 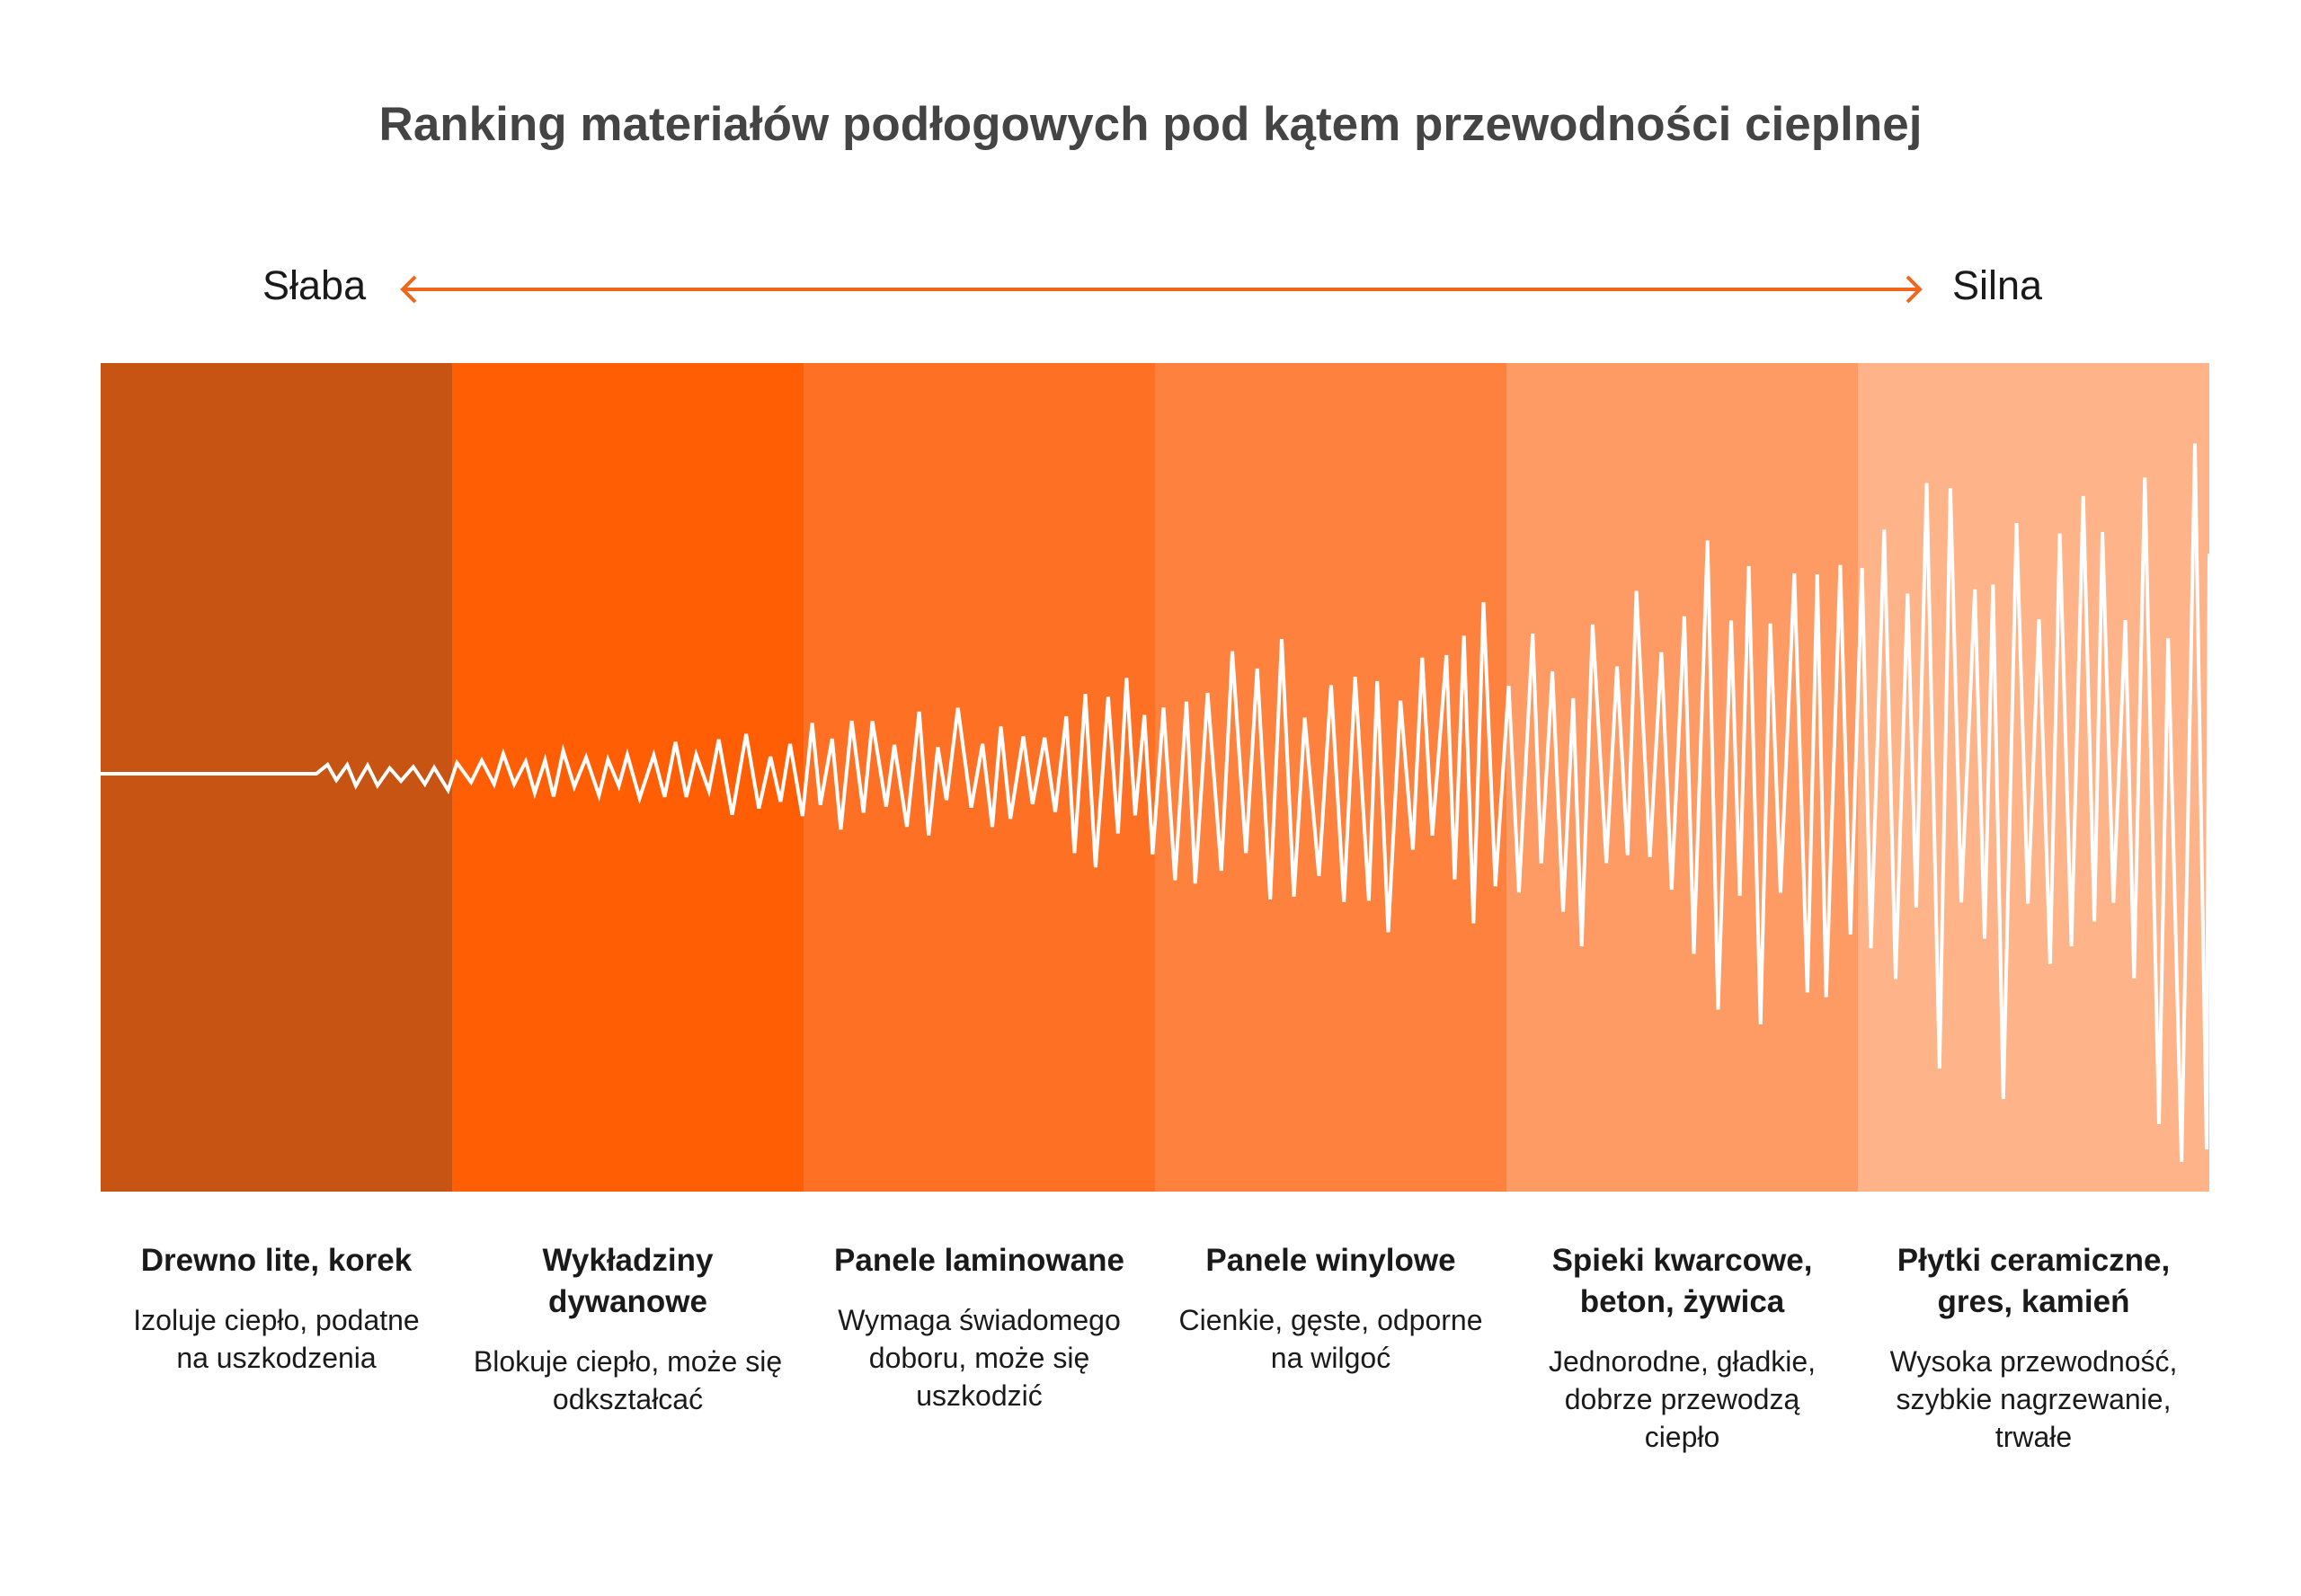 What do you see at coordinates (276, 1260) in the screenshot?
I see `caption-title: Drewno lite, korek` at bounding box center [276, 1260].